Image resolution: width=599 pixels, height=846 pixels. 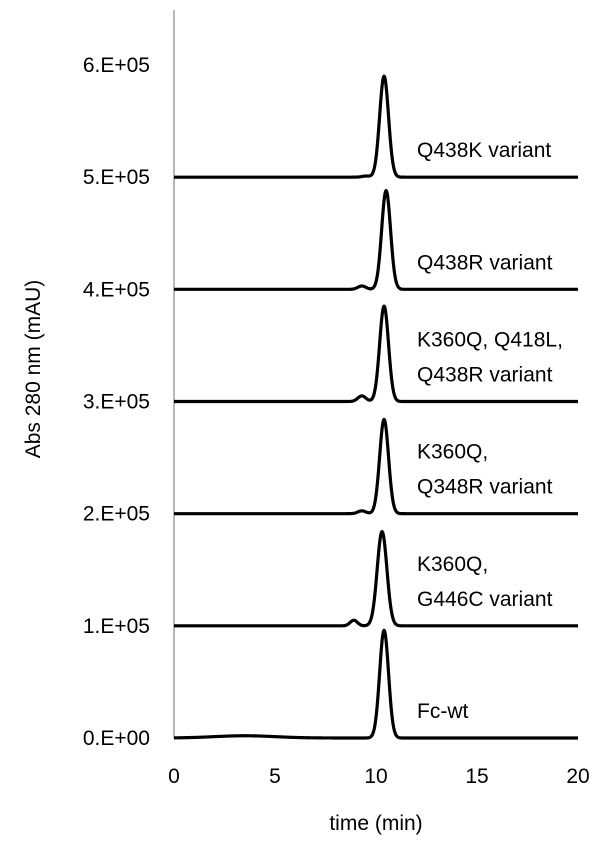 I want to click on y-axis-title: Abs 280 nm (mAU), so click(x=33, y=369).